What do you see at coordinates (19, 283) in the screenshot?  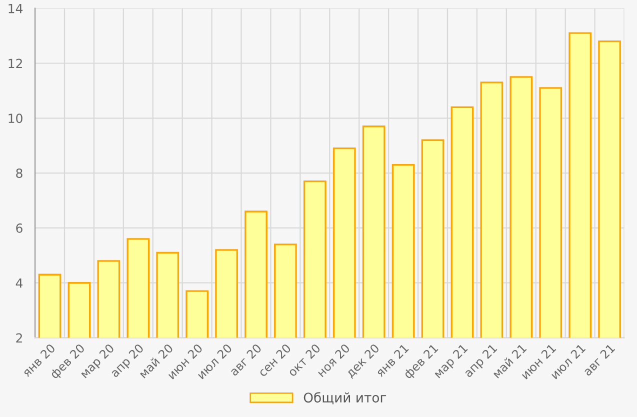 I see `y-tick-label: 4` at bounding box center [19, 283].